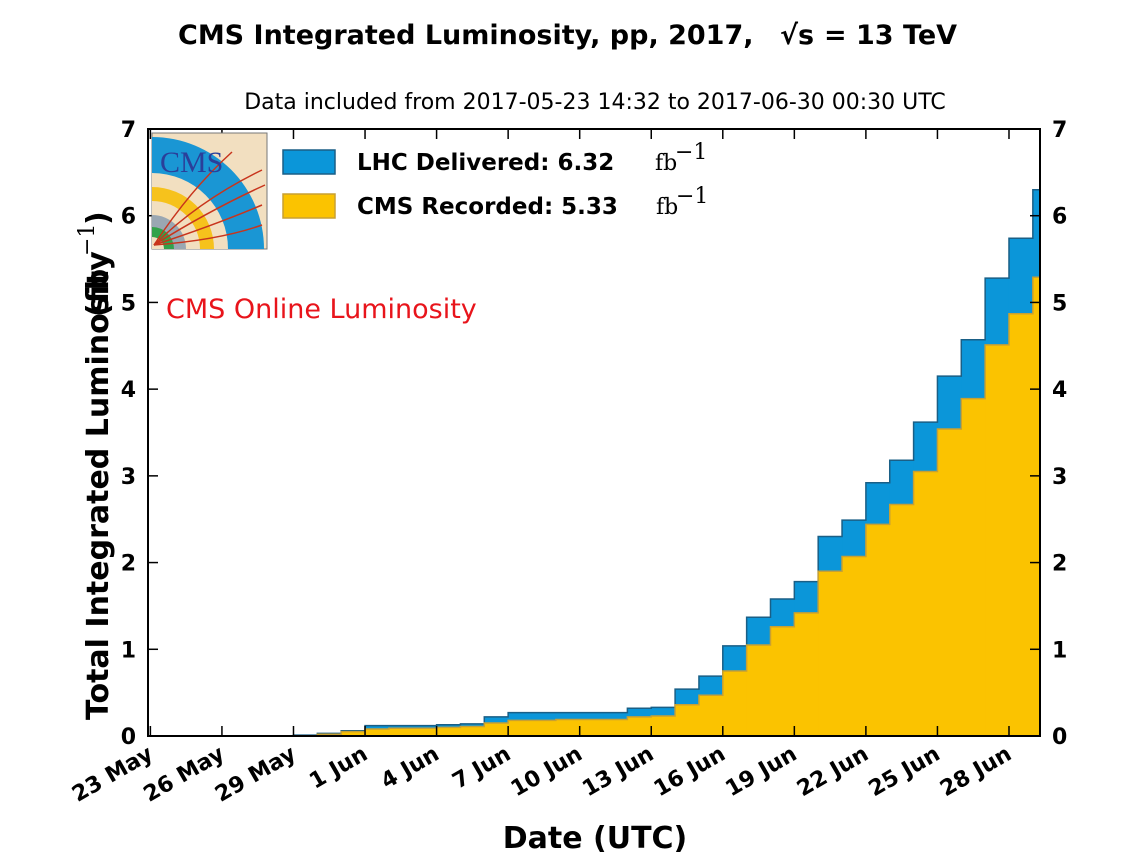 The height and width of the screenshot is (857, 1144). What do you see at coordinates (1059, 737) in the screenshot?
I see `y-tick-label-right-0: 0` at bounding box center [1059, 737].